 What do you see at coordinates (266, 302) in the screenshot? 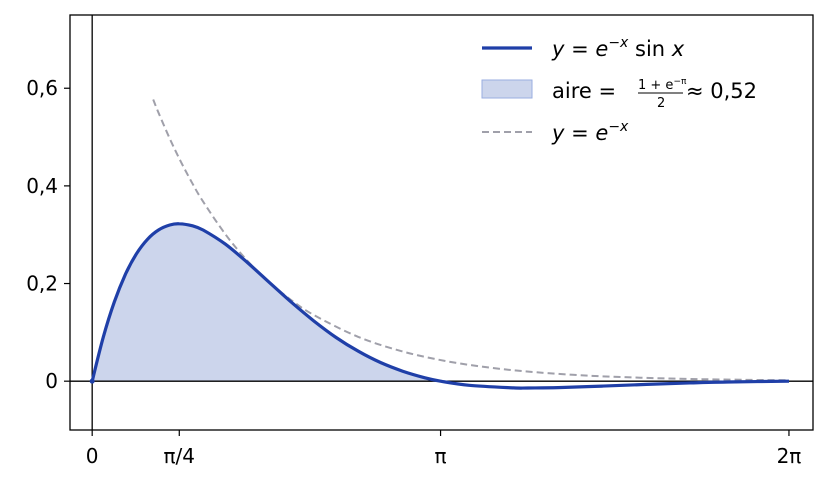
I see `area-fill` at bounding box center [266, 302].